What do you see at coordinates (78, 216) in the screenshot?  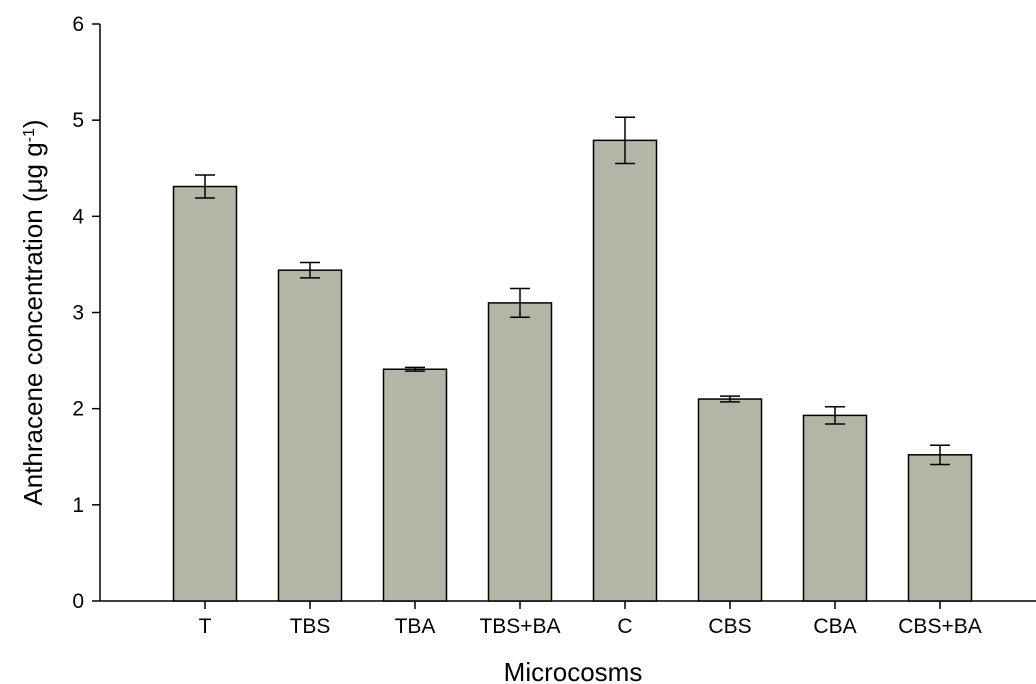 I see `y-tick-label: 4` at bounding box center [78, 216].